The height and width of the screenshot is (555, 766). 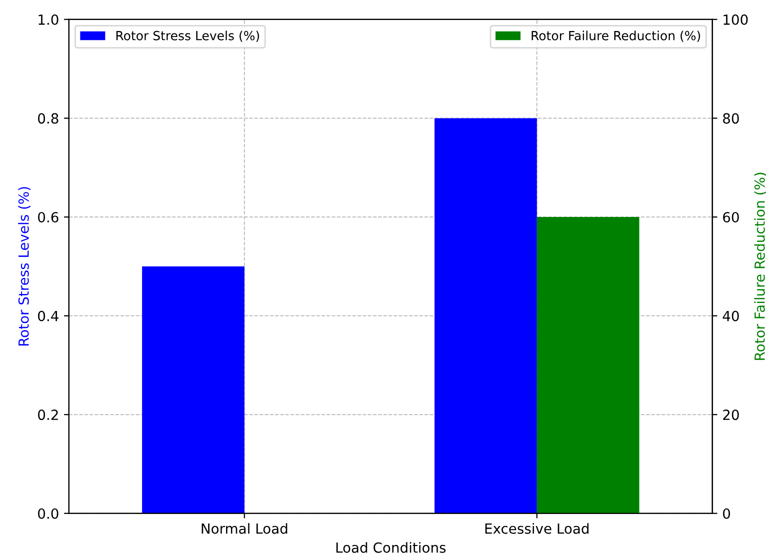 What do you see at coordinates (391, 547) in the screenshot?
I see `x-axis-title: Load Conditions` at bounding box center [391, 547].